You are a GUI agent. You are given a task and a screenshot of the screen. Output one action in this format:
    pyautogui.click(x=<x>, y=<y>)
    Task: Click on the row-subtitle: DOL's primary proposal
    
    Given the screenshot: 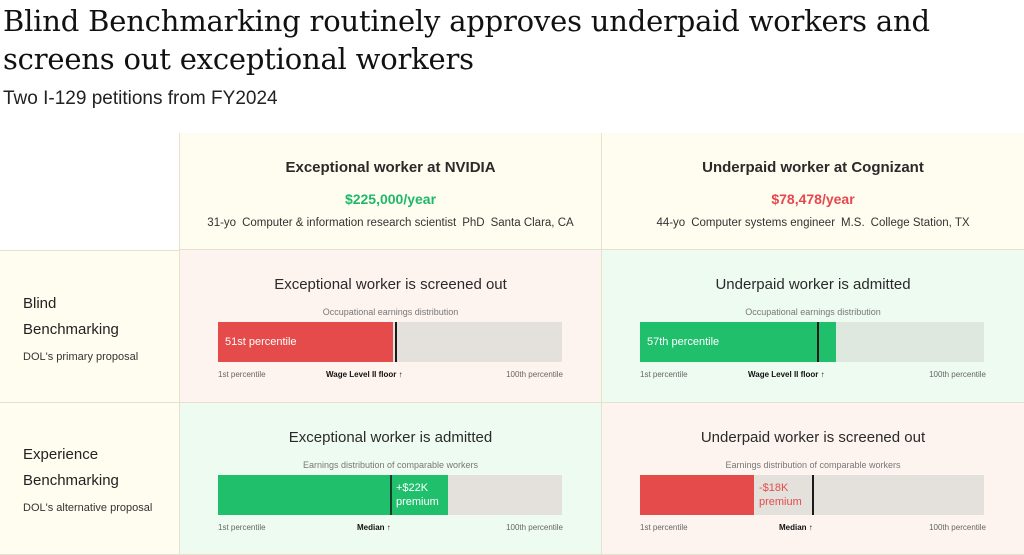 What is the action you would take?
    pyautogui.click(x=81, y=357)
    